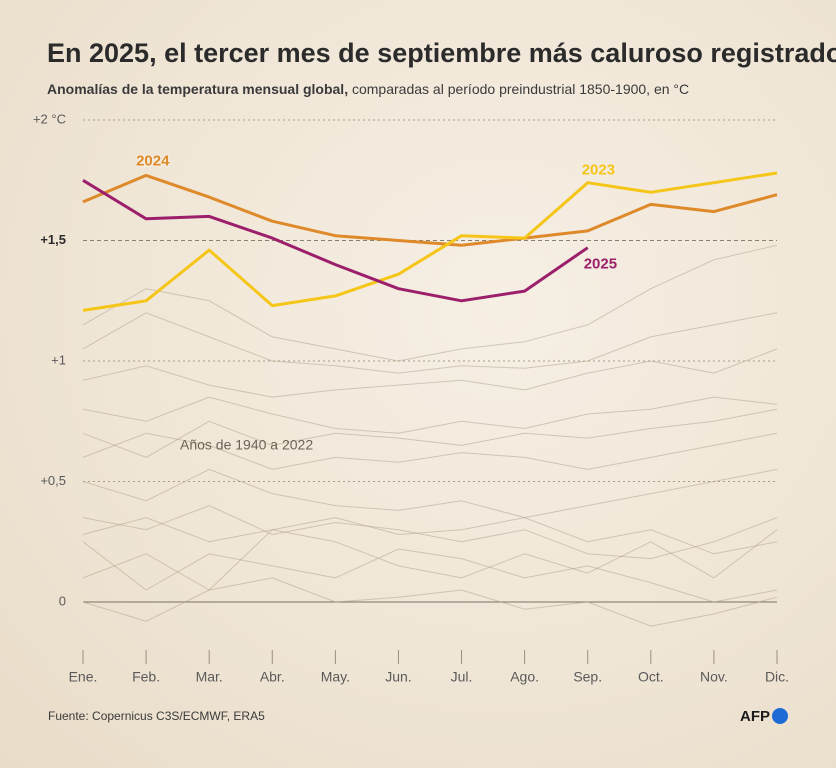  Describe the element at coordinates (335, 677) in the screenshot. I see `x-tick-label: May.` at that location.